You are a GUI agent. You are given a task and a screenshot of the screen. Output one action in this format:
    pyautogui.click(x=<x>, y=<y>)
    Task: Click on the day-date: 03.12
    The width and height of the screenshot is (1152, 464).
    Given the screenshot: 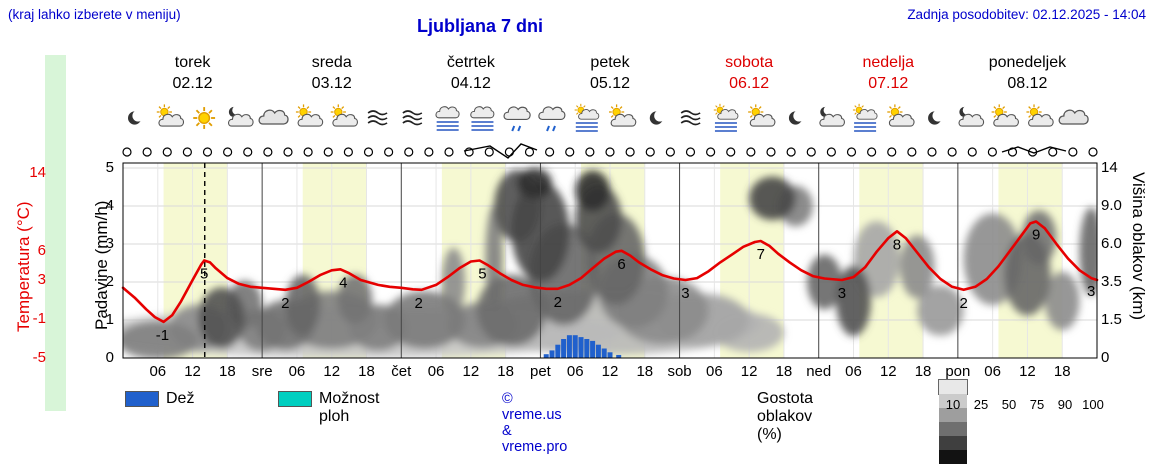 What is the action you would take?
    pyautogui.click(x=331, y=83)
    